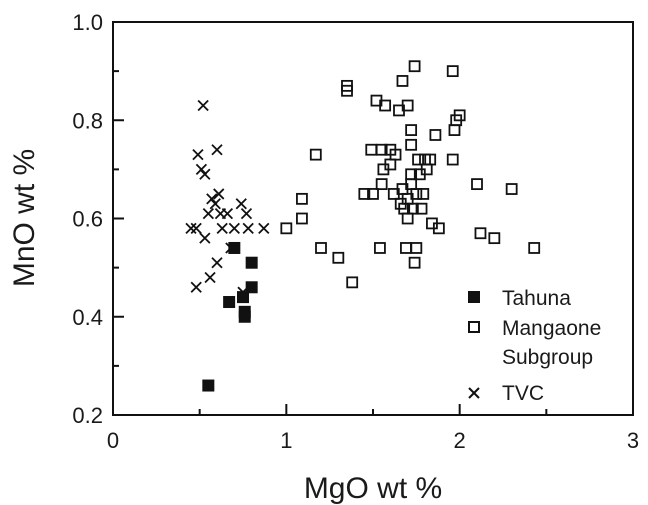 The image size is (648, 505). Describe the element at coordinates (87, 317) in the screenshot. I see `y-tick-label: 0.4` at that location.